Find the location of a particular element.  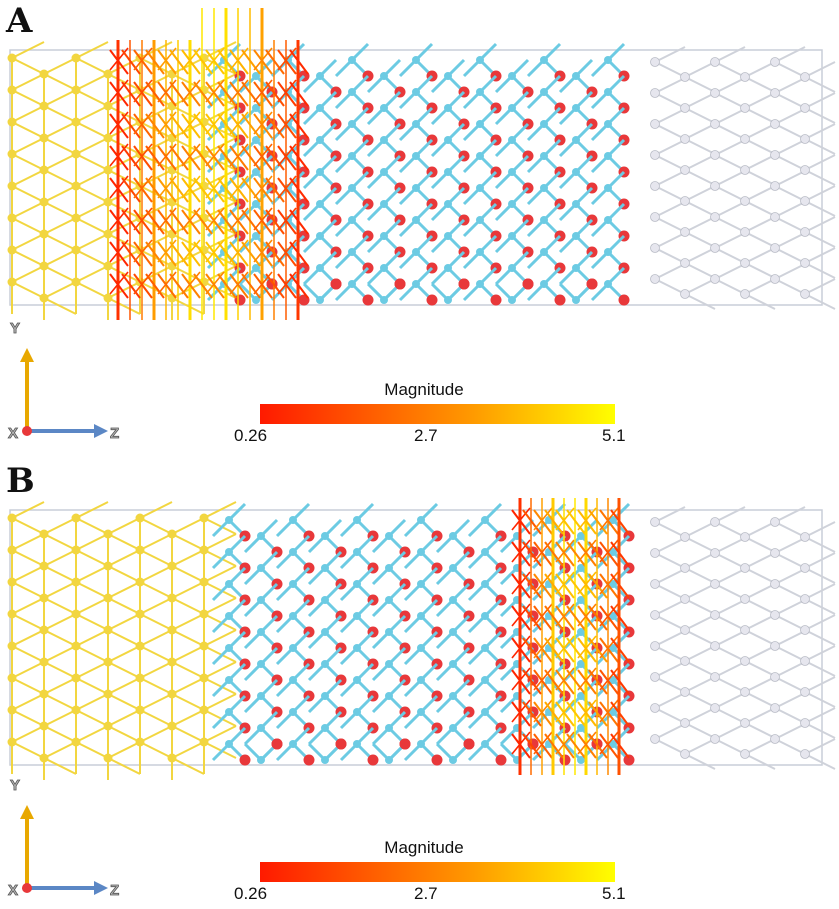

x-axis-label: X is located at coordinates (13, 433).